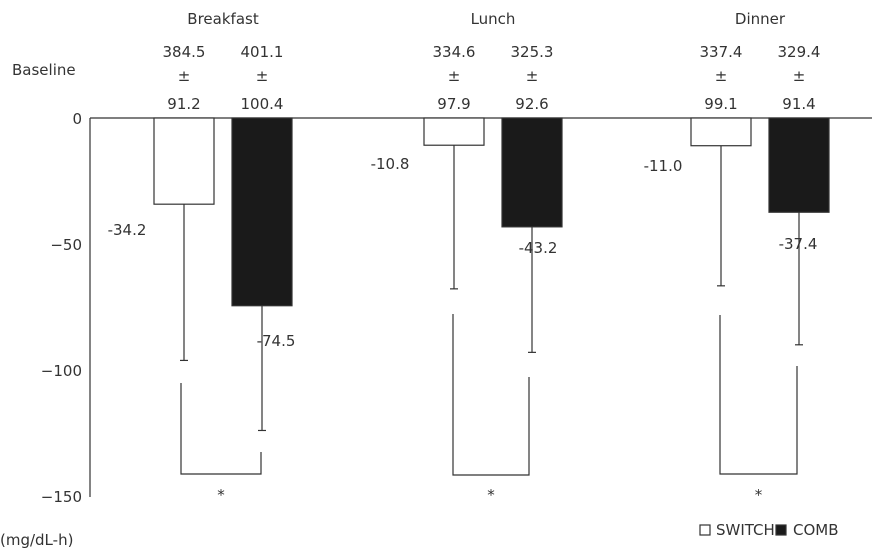 The image size is (882, 556). I want to click on legend: SWITCH COMB, so click(769, 530).